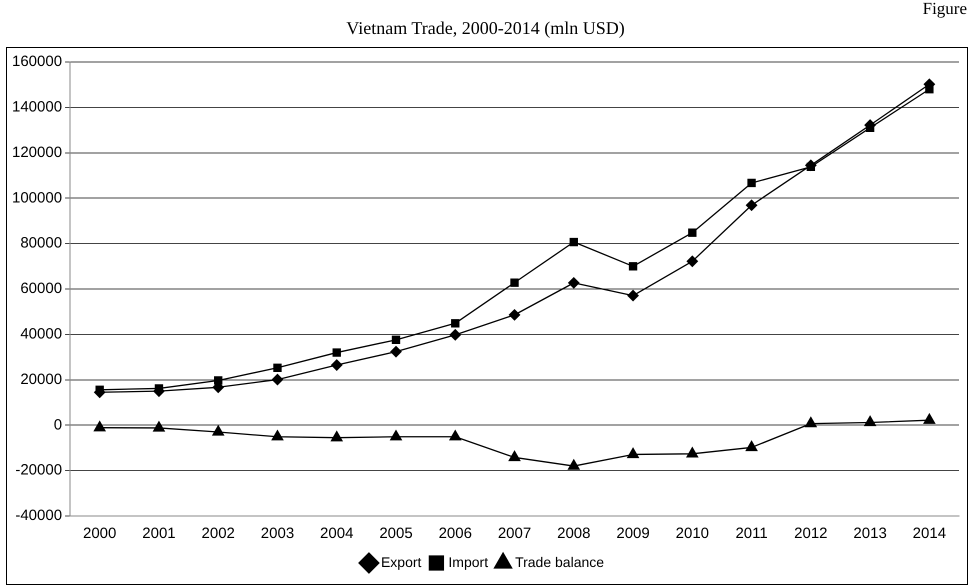 The height and width of the screenshot is (587, 971). I want to click on y-tick-label: 20000, so click(41, 379).